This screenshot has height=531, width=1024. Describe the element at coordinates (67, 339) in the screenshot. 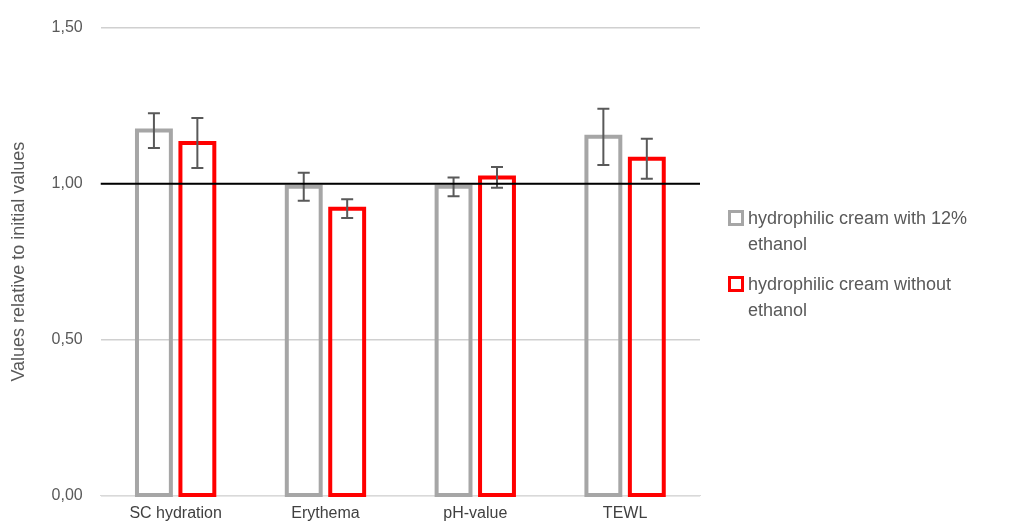

I see `y-tick-label: 0,50` at that location.